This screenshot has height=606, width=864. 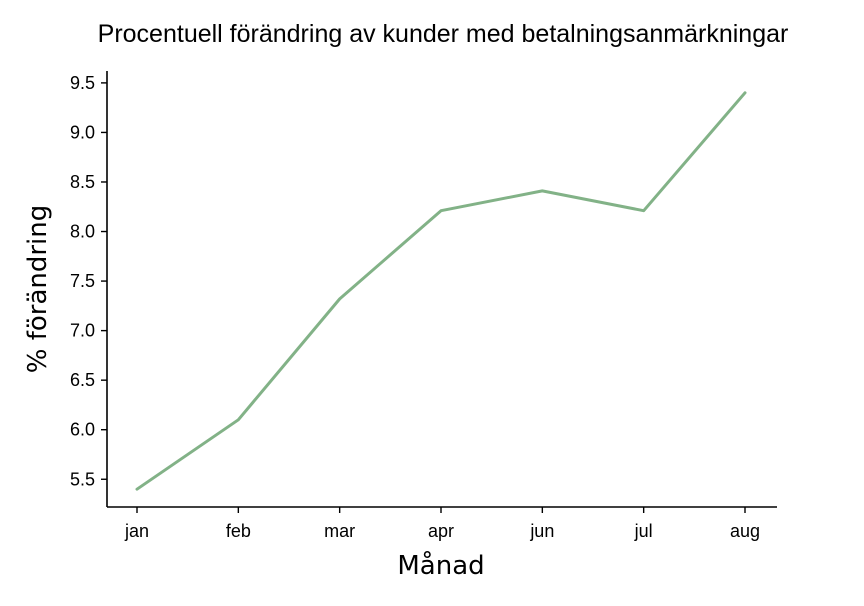 I want to click on y-tick-label: 7.5, so click(x=82, y=281).